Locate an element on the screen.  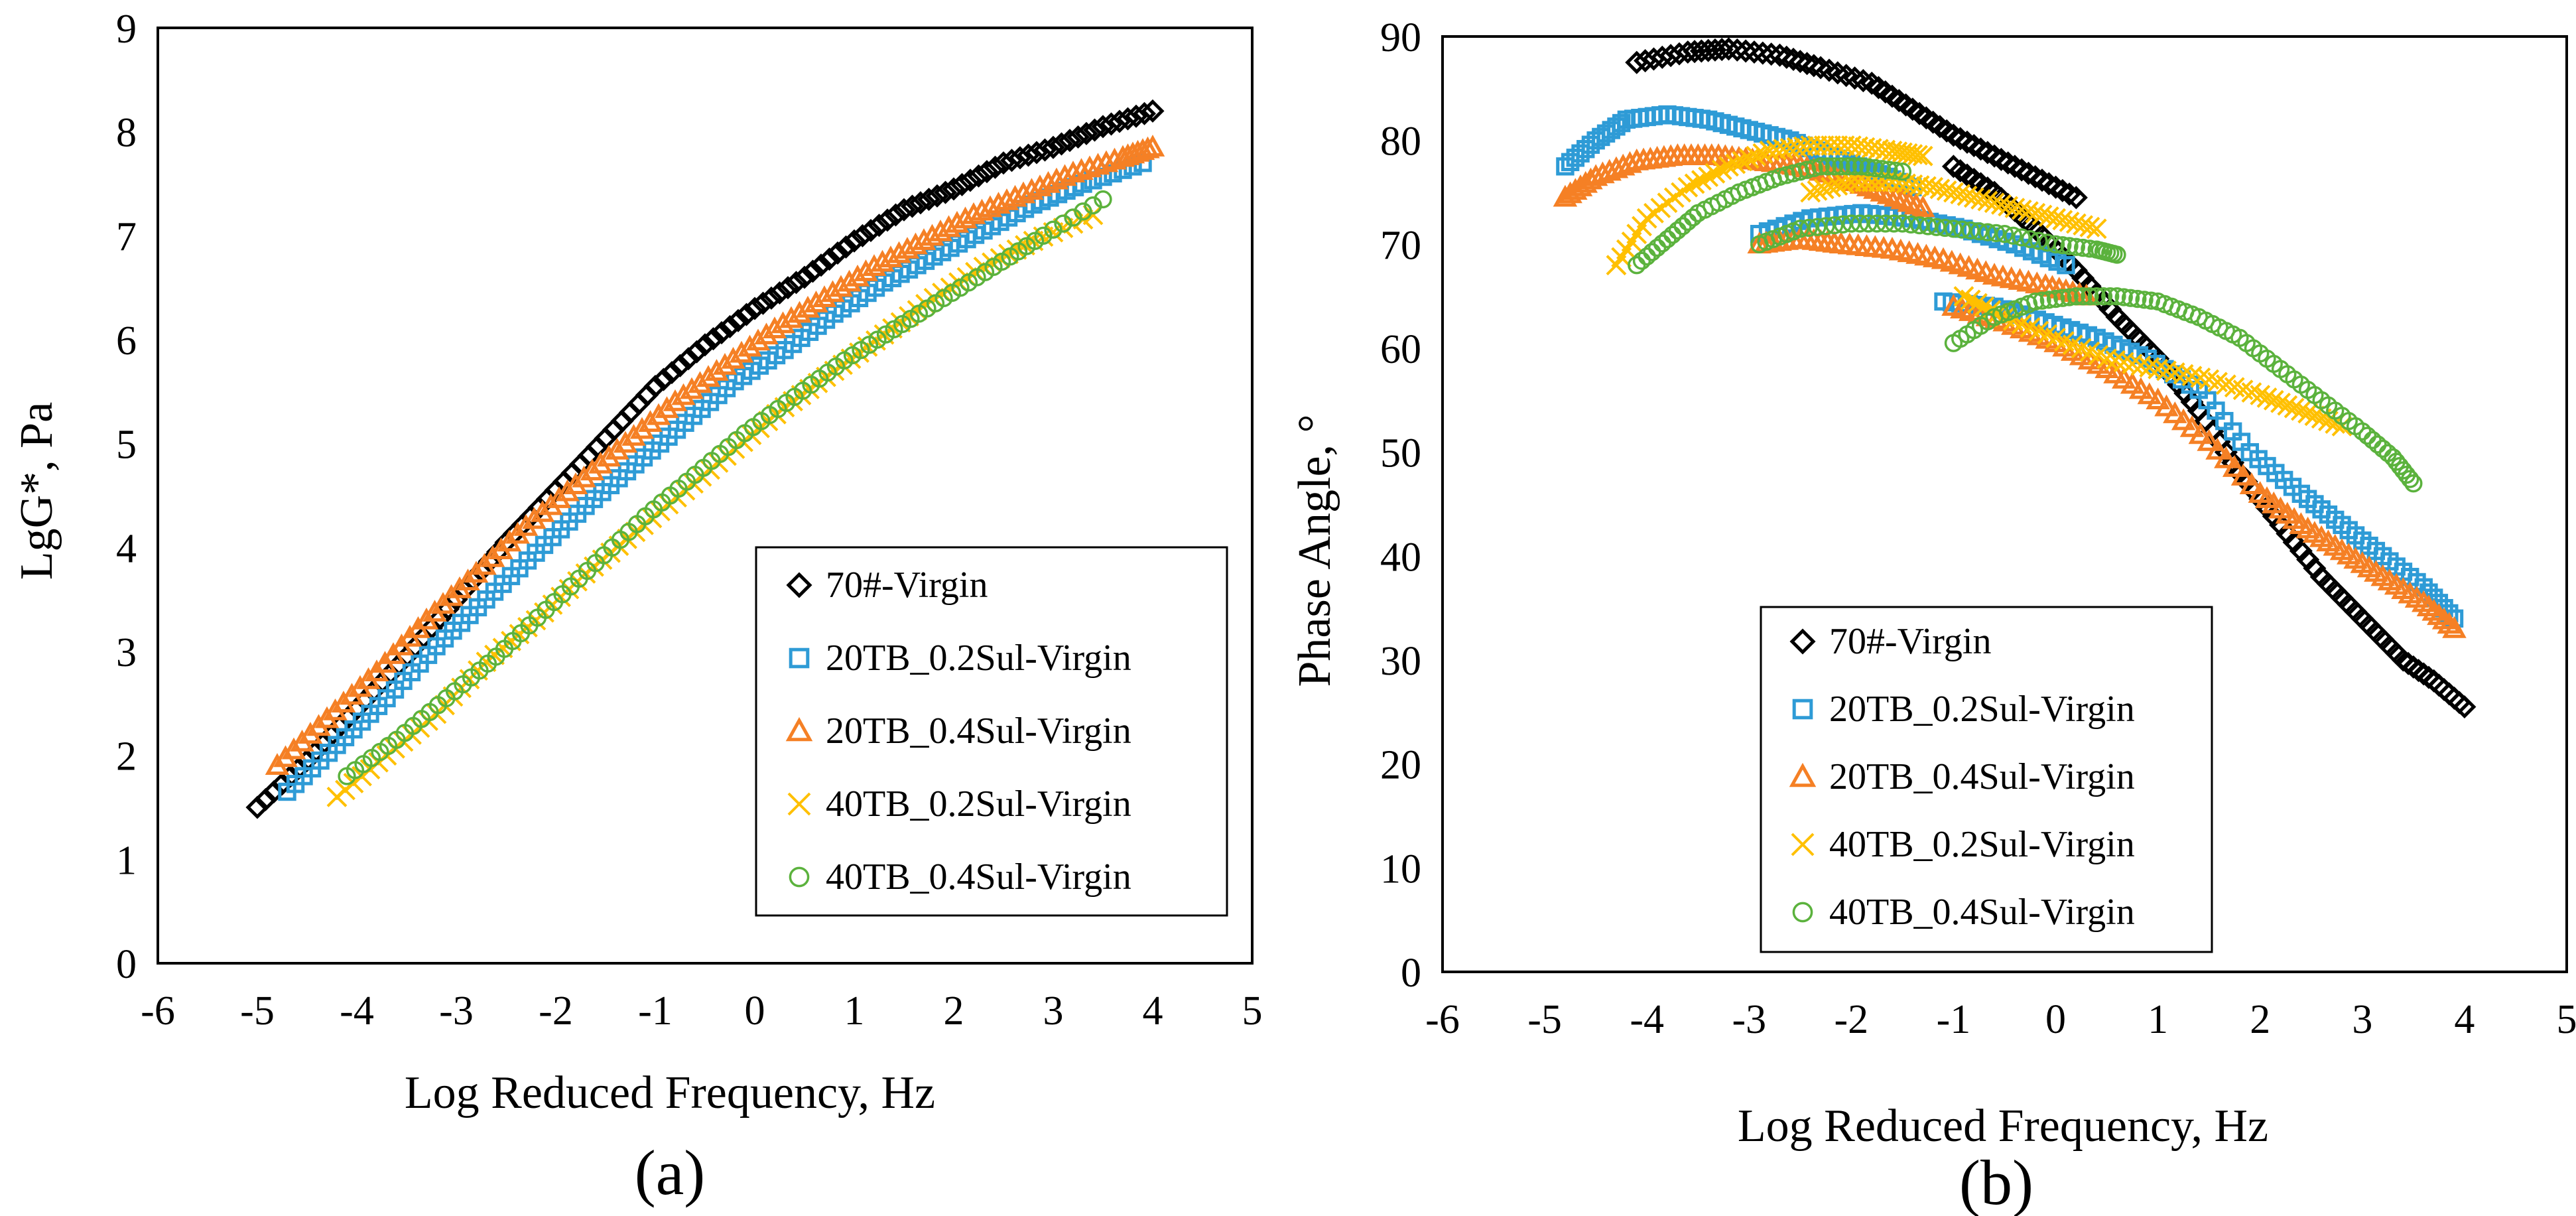
x-tick-label: 3 is located at coordinates (1054, 1011).